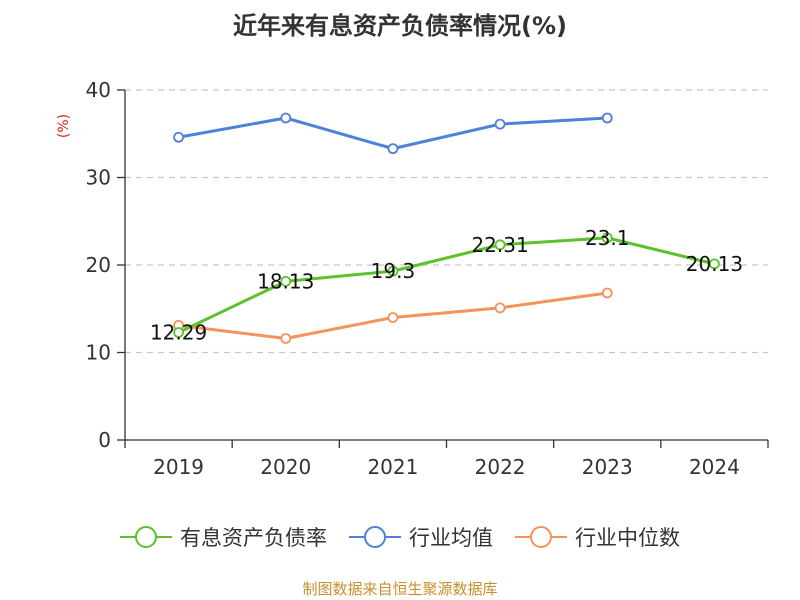 The image size is (800, 600). What do you see at coordinates (500, 467) in the screenshot?
I see `x-tick-label: 2022` at bounding box center [500, 467].